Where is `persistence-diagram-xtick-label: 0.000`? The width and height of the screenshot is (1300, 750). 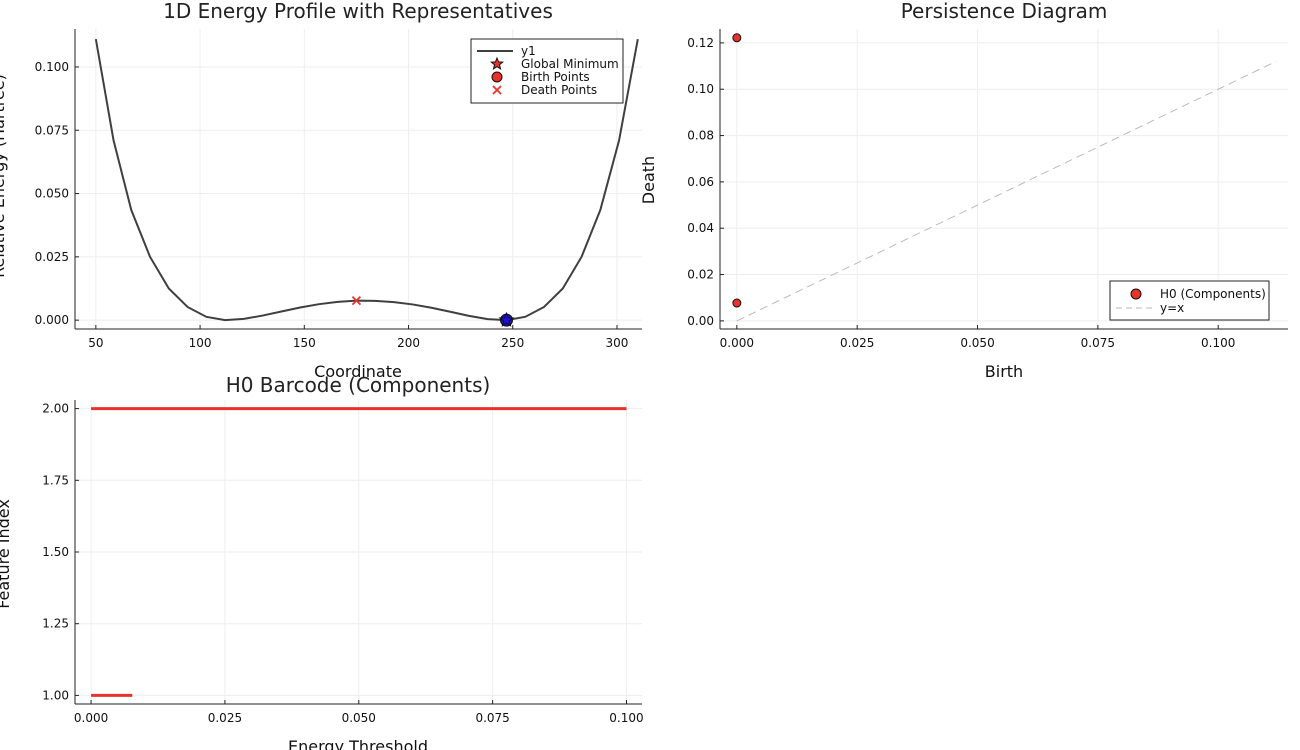
persistence-diagram-xtick-label: 0.000 is located at coordinates (737, 343).